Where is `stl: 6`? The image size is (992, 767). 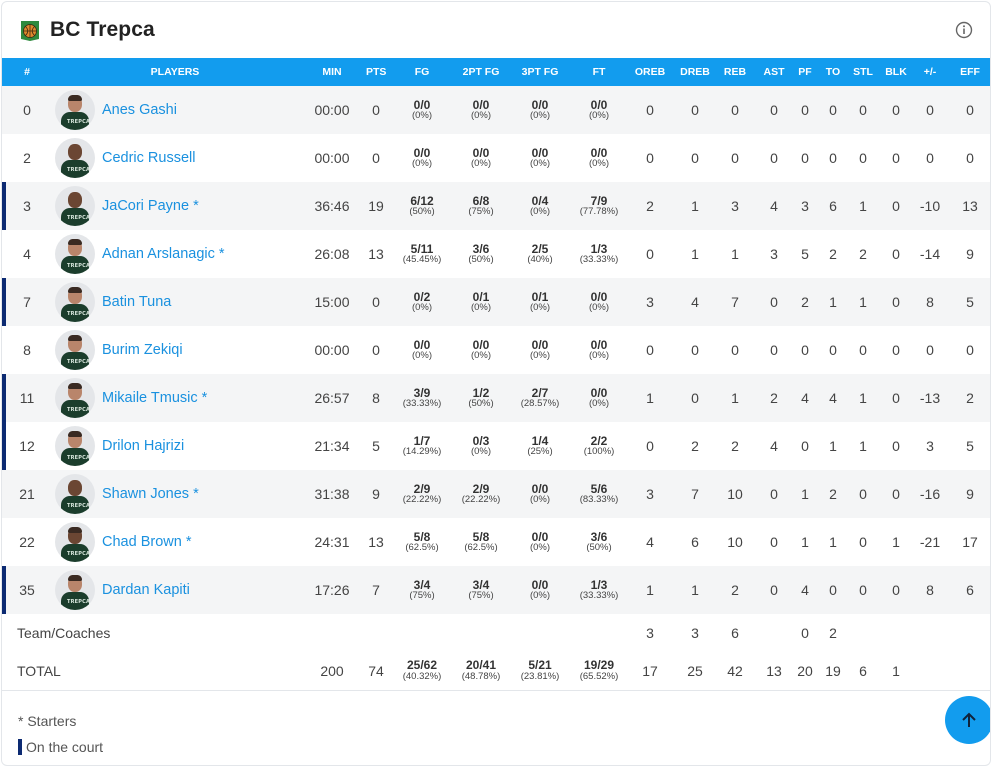 stl: 6 is located at coordinates (863, 670).